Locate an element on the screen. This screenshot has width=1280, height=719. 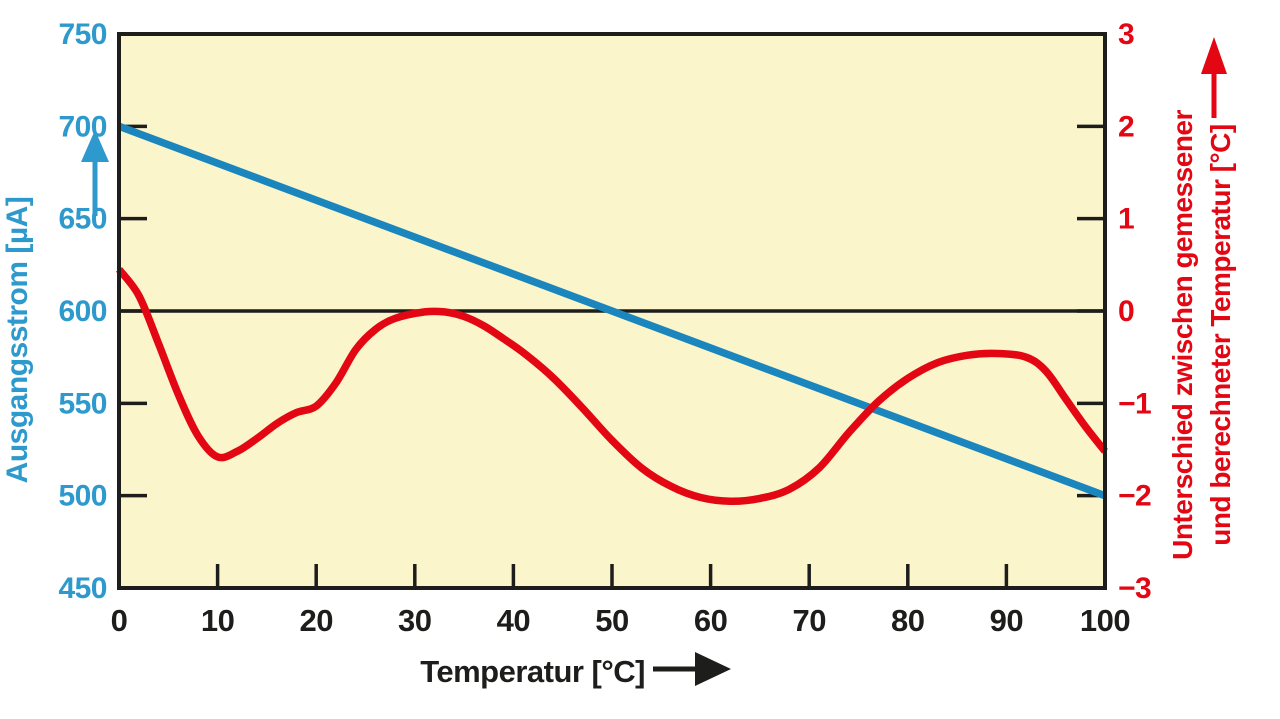
y-right-tick-label: −3 is located at coordinates (1134, 588).